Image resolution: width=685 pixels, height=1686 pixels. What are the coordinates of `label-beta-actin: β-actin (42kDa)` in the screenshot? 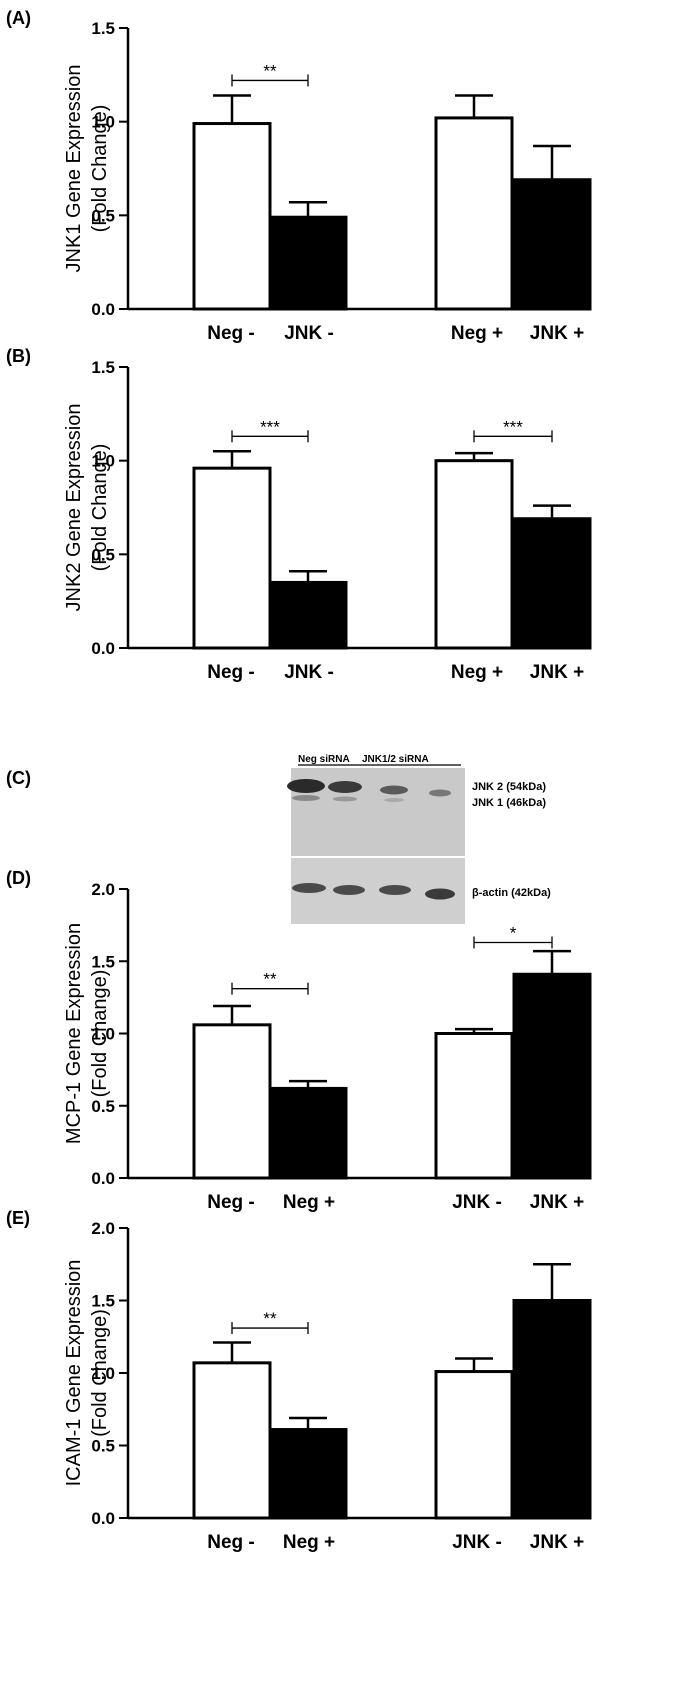 It's located at (511, 893).